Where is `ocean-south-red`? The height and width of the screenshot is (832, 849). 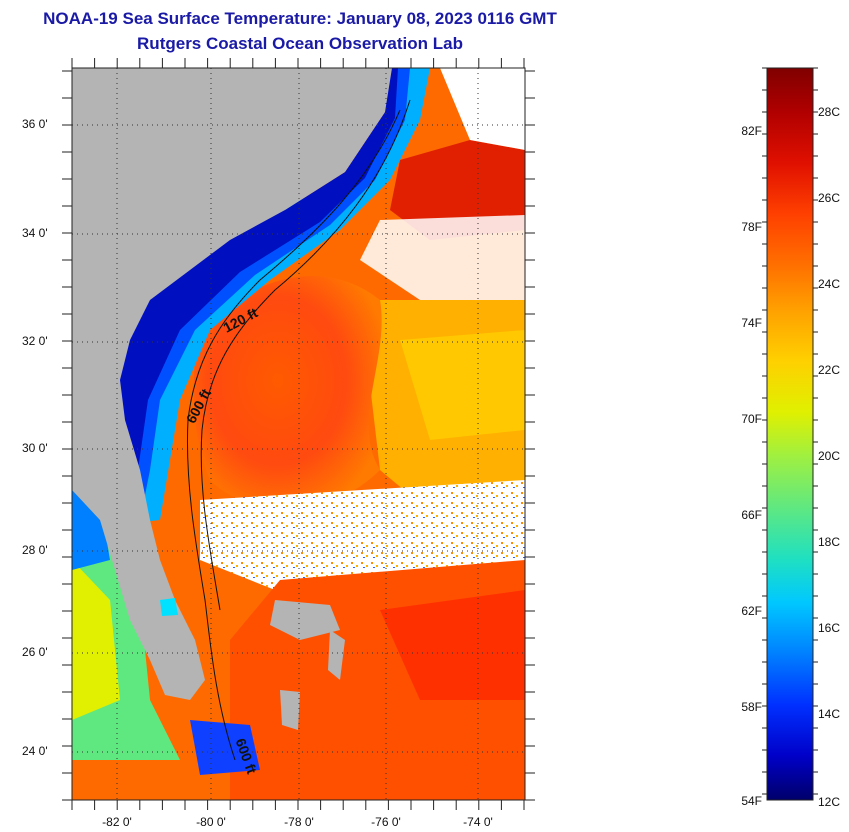 ocean-south-red is located at coordinates (452, 645).